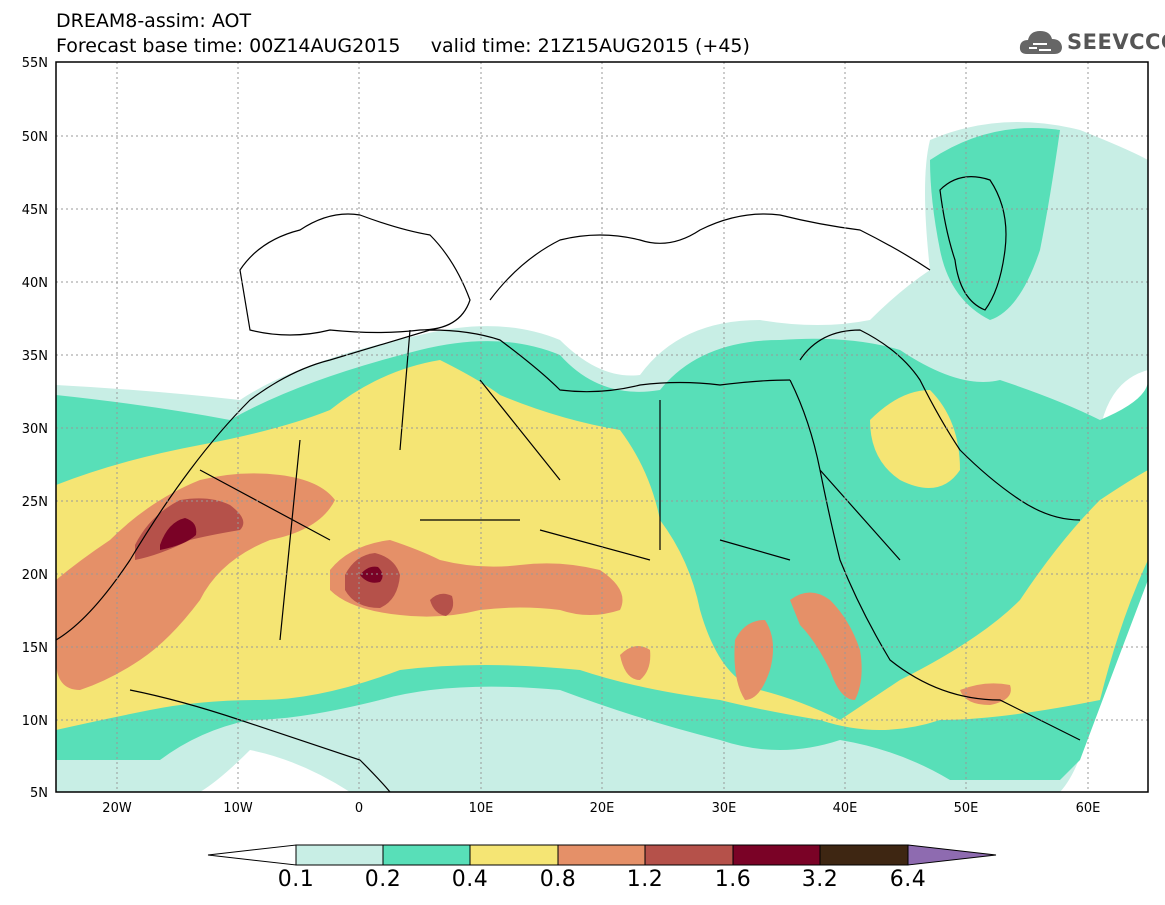 The height and width of the screenshot is (905, 1165). What do you see at coordinates (35, 356) in the screenshot?
I see `lat-label: 35N` at bounding box center [35, 356].